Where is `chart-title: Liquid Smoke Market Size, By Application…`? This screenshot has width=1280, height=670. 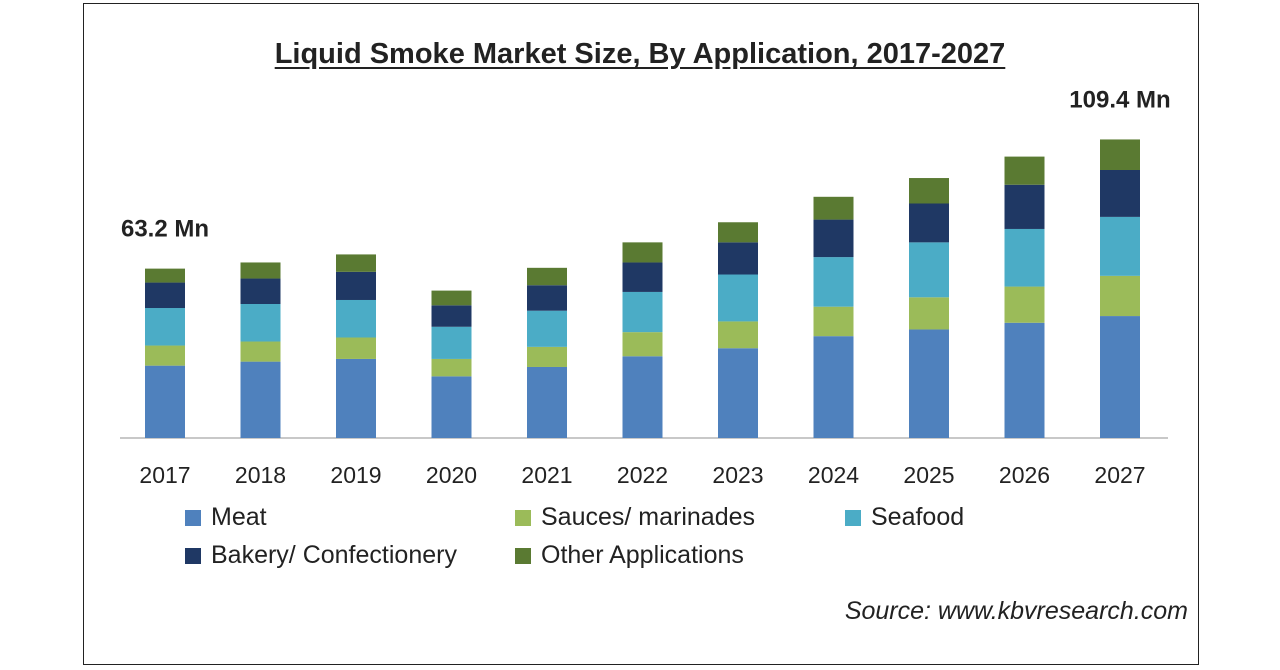
chart-title: Liquid Smoke Market Size, By Application… is located at coordinates (640, 54).